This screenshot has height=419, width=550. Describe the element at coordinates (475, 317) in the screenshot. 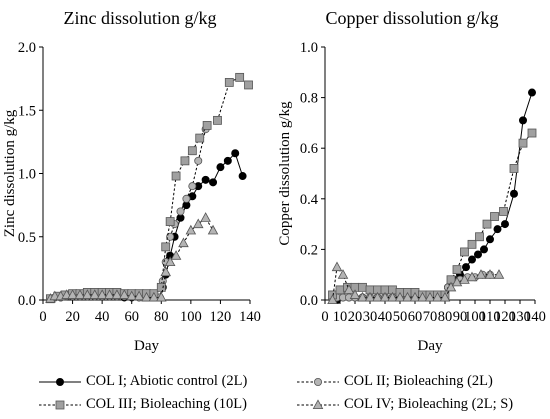

I see `x-tick-label: 100` at that location.